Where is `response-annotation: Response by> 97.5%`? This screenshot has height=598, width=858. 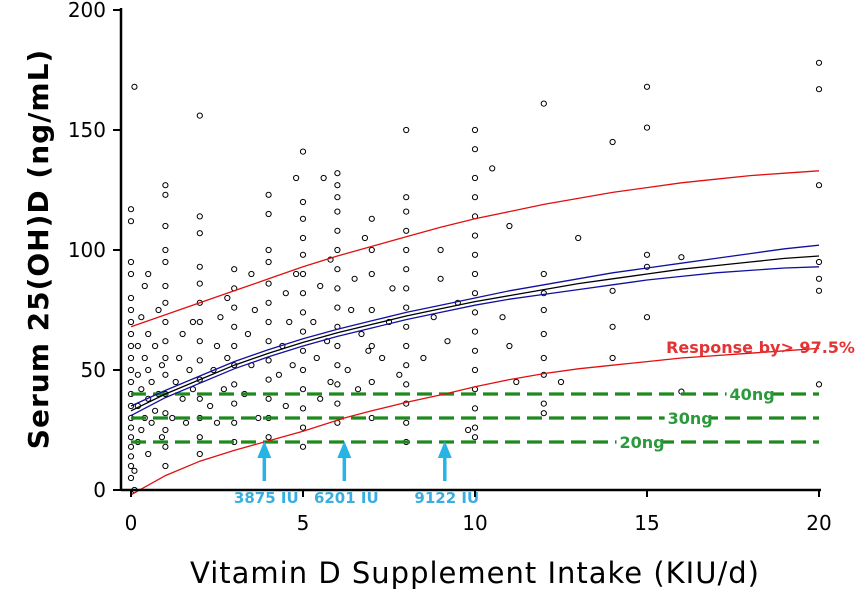 response-annotation: Response by> 97.5% is located at coordinates (760, 347).